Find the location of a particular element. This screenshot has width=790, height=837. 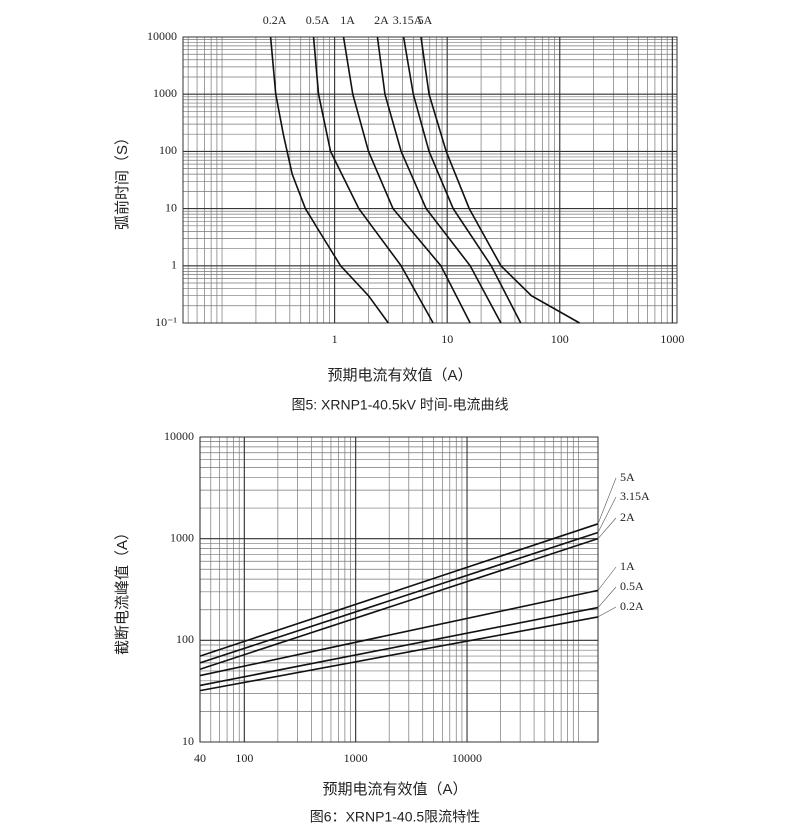

chart-title: 图5: XRNP1-40.5kV 时间-电流曲线 is located at coordinates (399, 405).